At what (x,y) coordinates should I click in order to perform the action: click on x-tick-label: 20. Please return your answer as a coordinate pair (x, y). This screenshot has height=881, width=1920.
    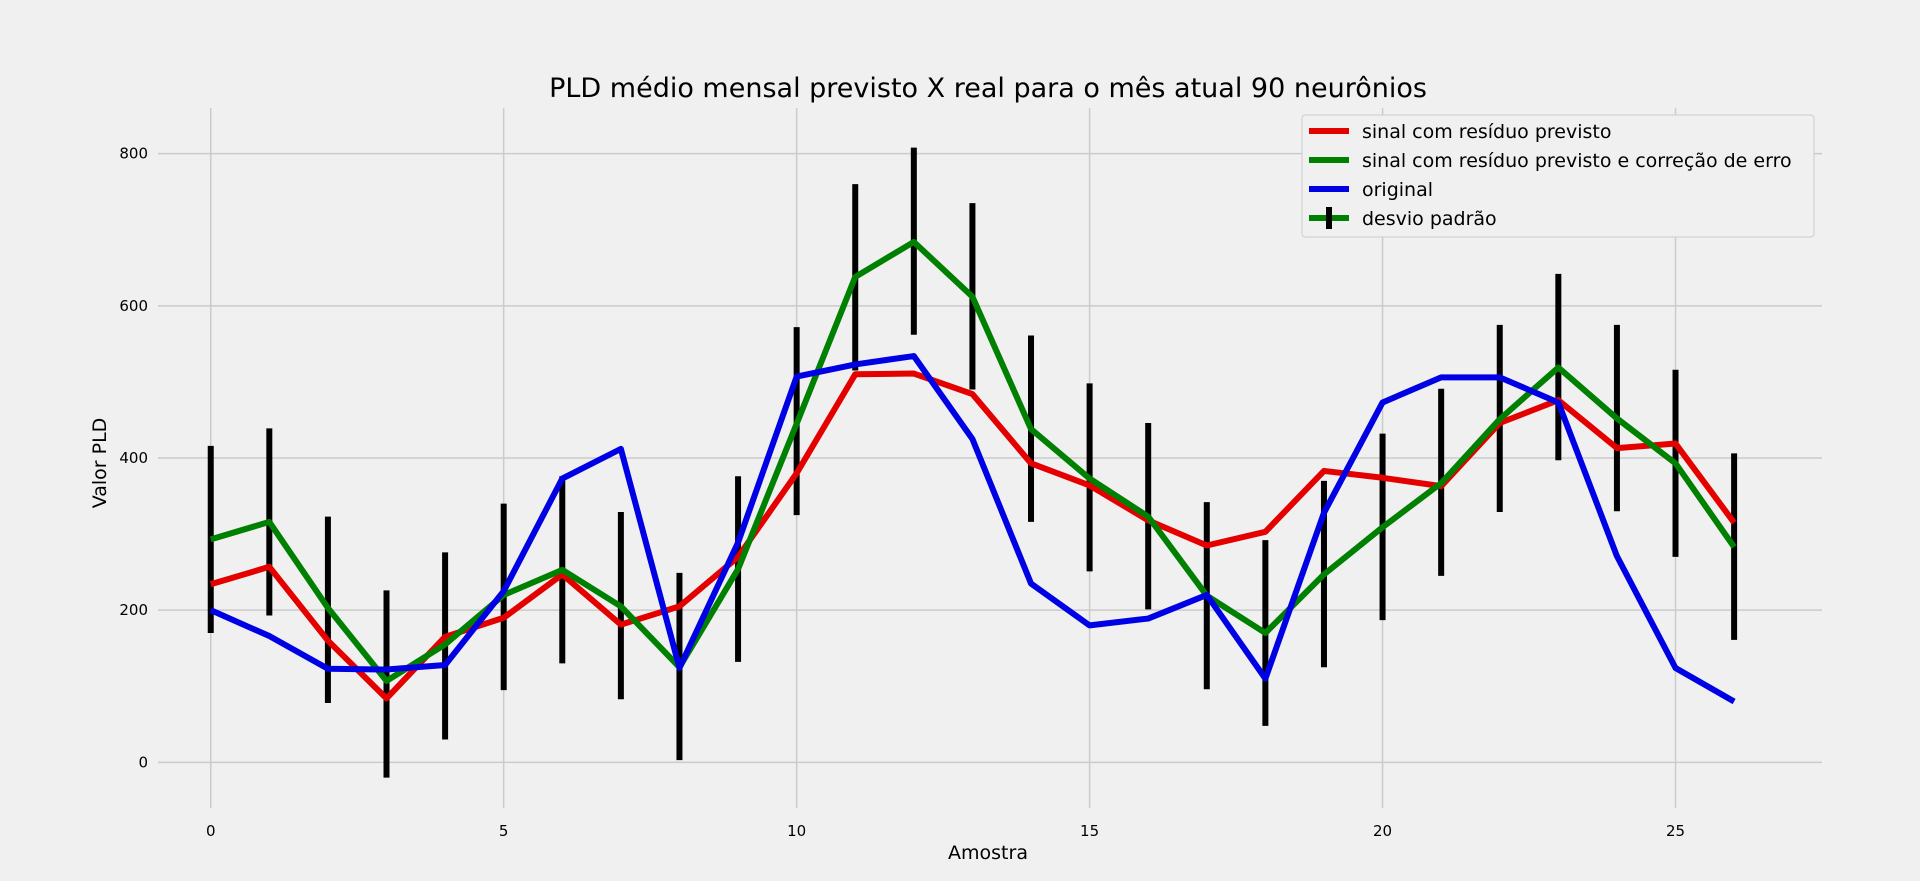
    Looking at the image, I should click on (1382, 831).